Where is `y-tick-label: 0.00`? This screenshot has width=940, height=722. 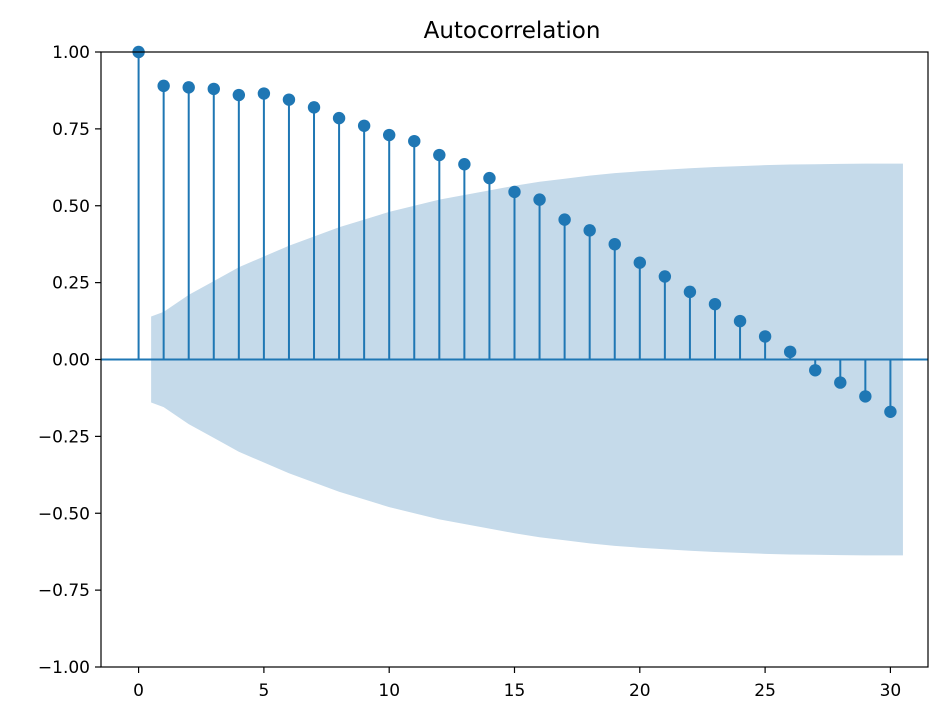
y-tick-label: 0.00 is located at coordinates (71, 361).